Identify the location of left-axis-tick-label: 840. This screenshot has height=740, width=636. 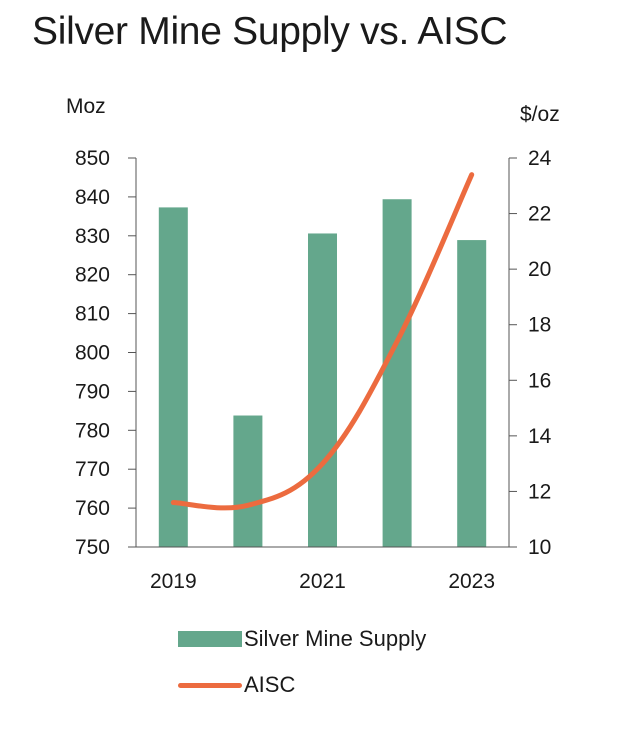
(92, 197).